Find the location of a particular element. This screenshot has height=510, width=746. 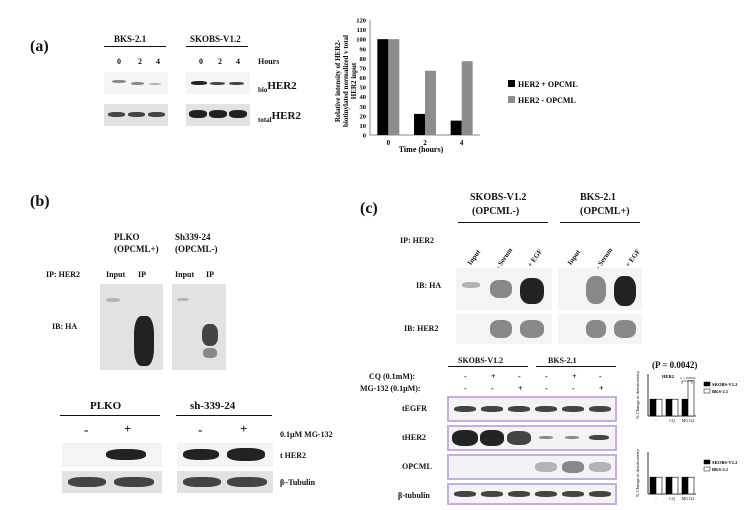

mini-chart-title: HER2 is located at coordinates (668, 376).